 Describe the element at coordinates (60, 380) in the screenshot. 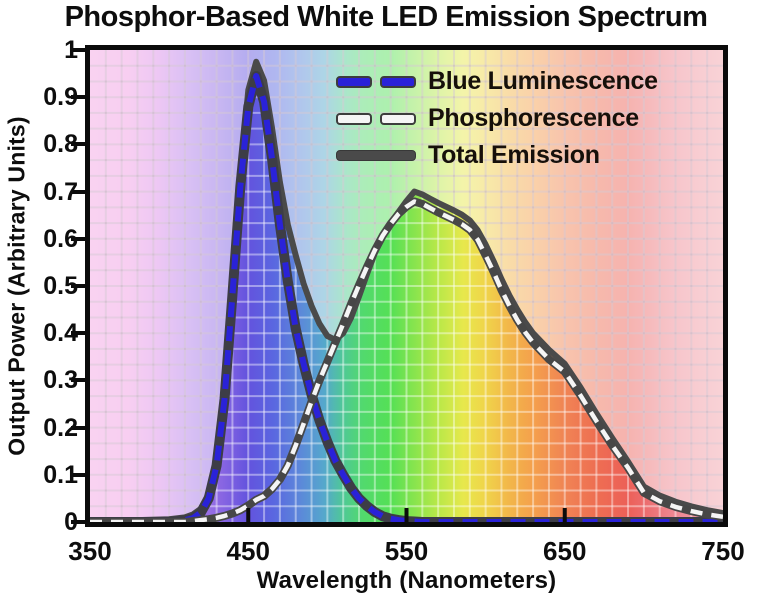

I see `y-tick-label: 0.3` at that location.